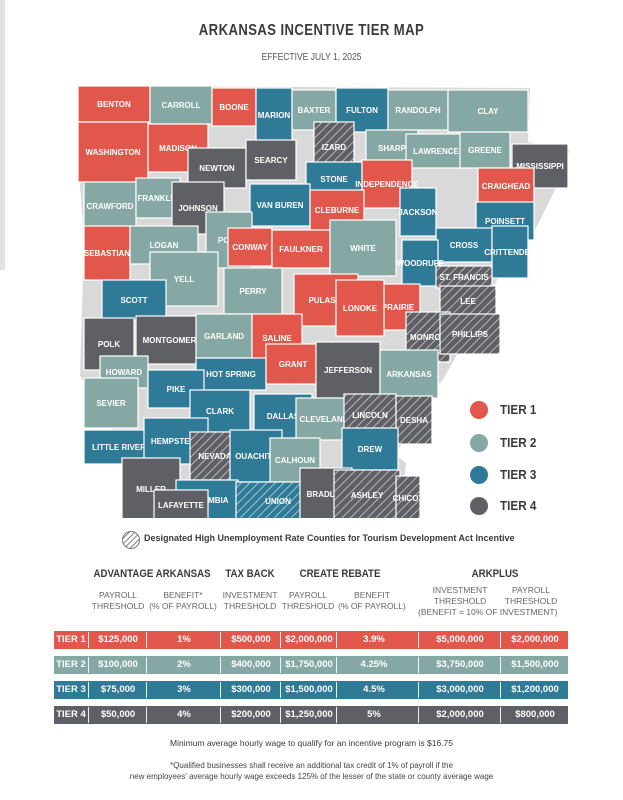  I want to click on county-label: DREW, so click(370, 449).